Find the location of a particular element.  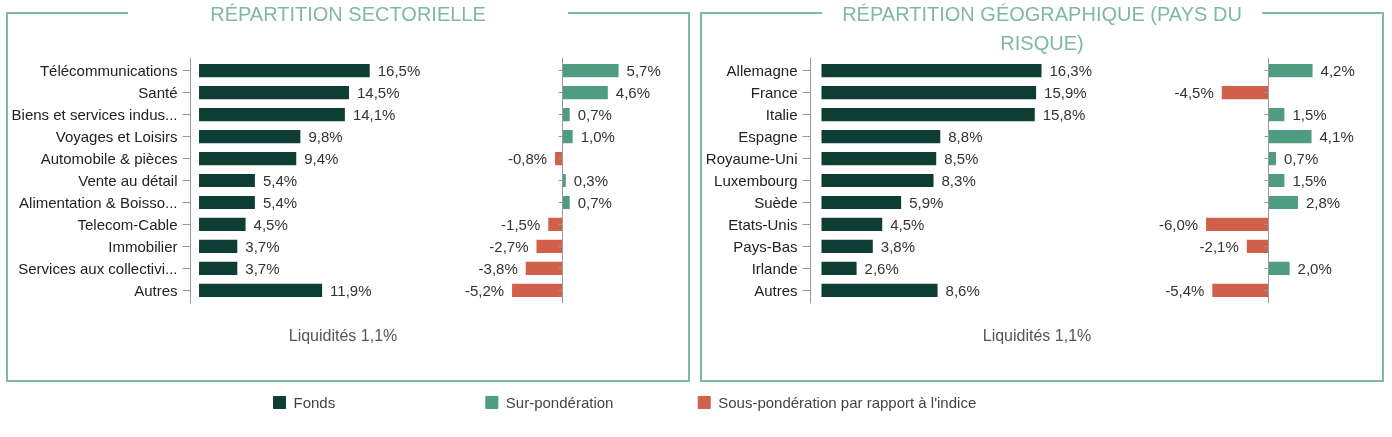

data-label: 14,1% is located at coordinates (374, 115).